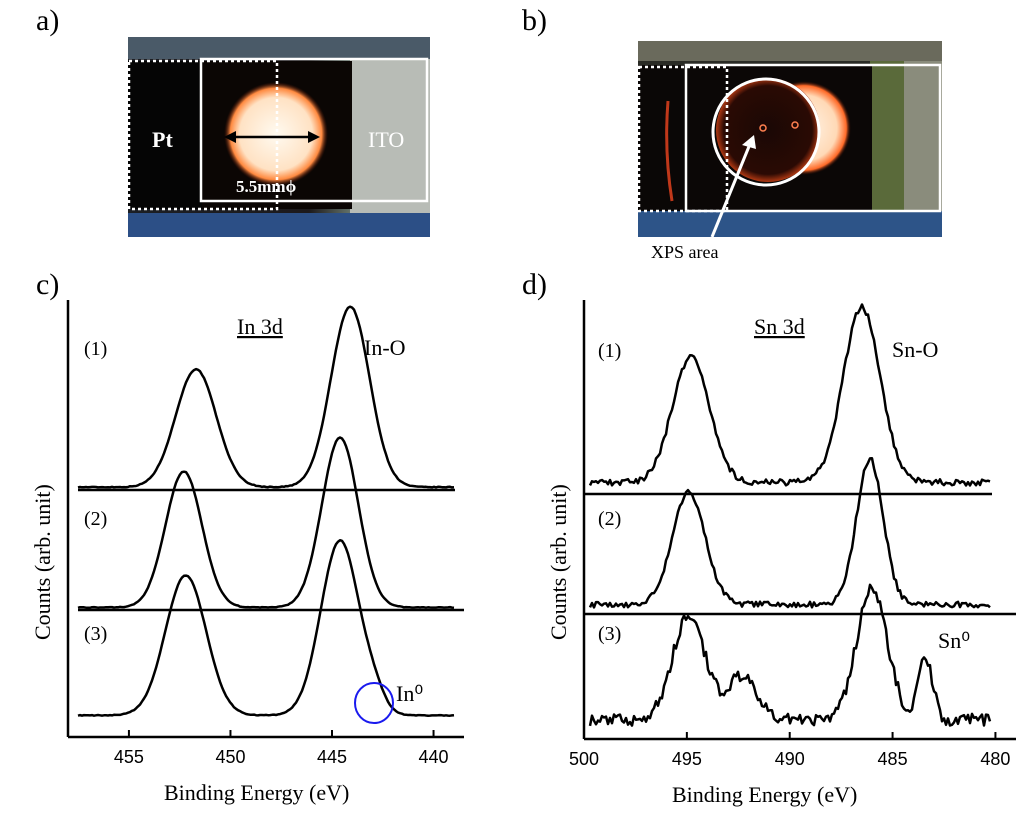  I want to click on in3d-xtick-label-455: 455, so click(129, 757).